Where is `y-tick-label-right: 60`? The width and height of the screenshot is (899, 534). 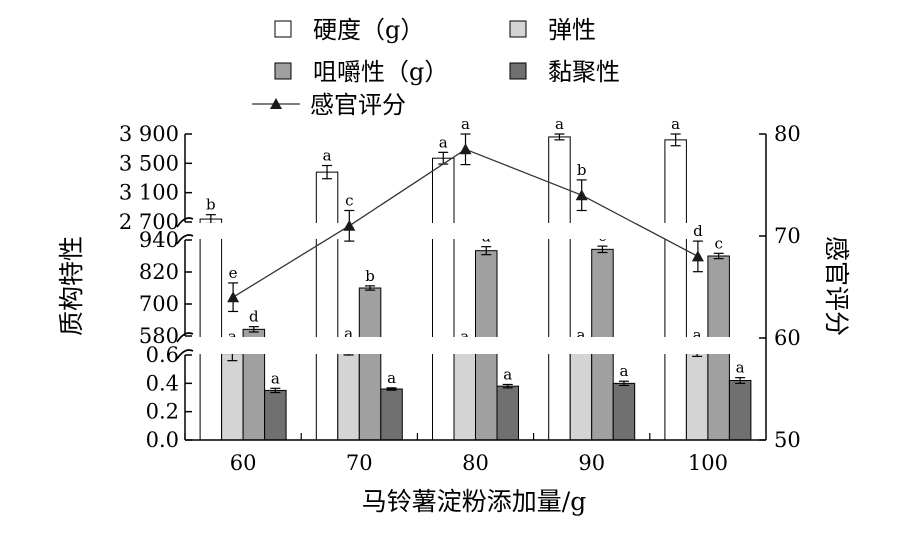 y-tick-label-right: 60 is located at coordinates (787, 338).